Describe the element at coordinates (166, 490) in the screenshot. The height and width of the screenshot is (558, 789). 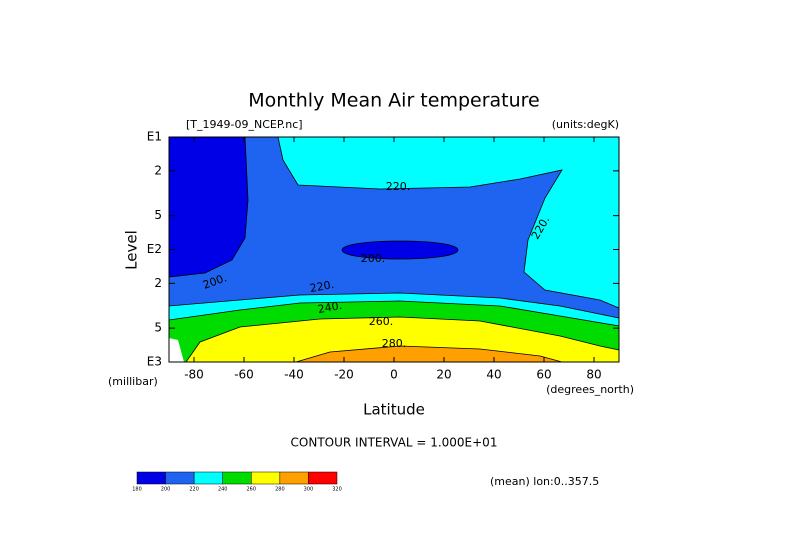
I see `colorbar-label: 200` at that location.